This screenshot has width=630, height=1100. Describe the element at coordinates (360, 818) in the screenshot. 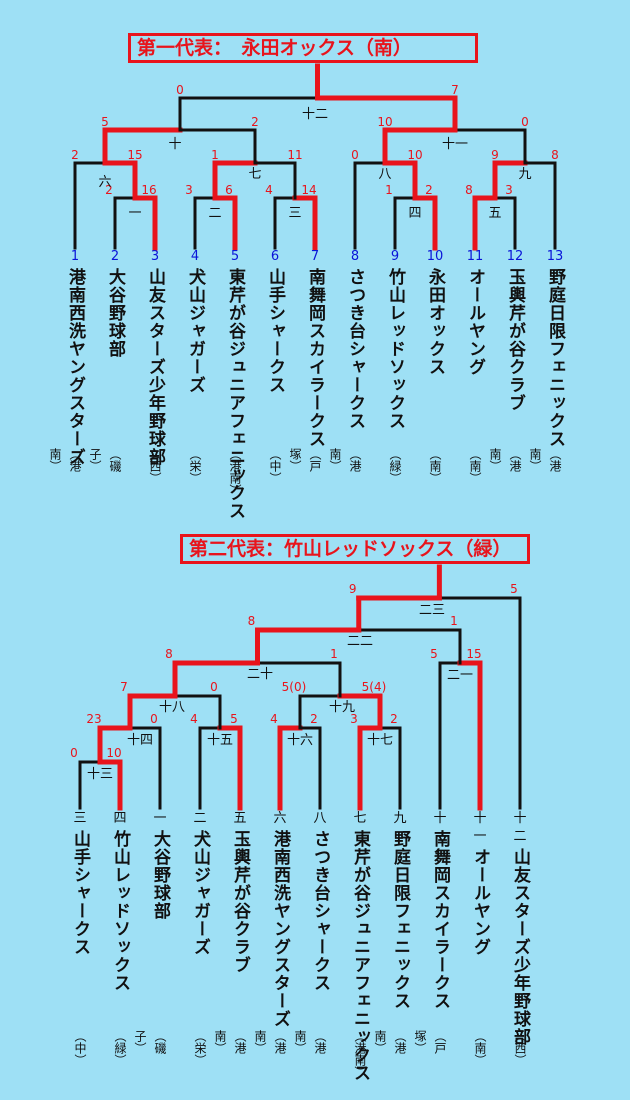

I see `team-number: 七` at that location.